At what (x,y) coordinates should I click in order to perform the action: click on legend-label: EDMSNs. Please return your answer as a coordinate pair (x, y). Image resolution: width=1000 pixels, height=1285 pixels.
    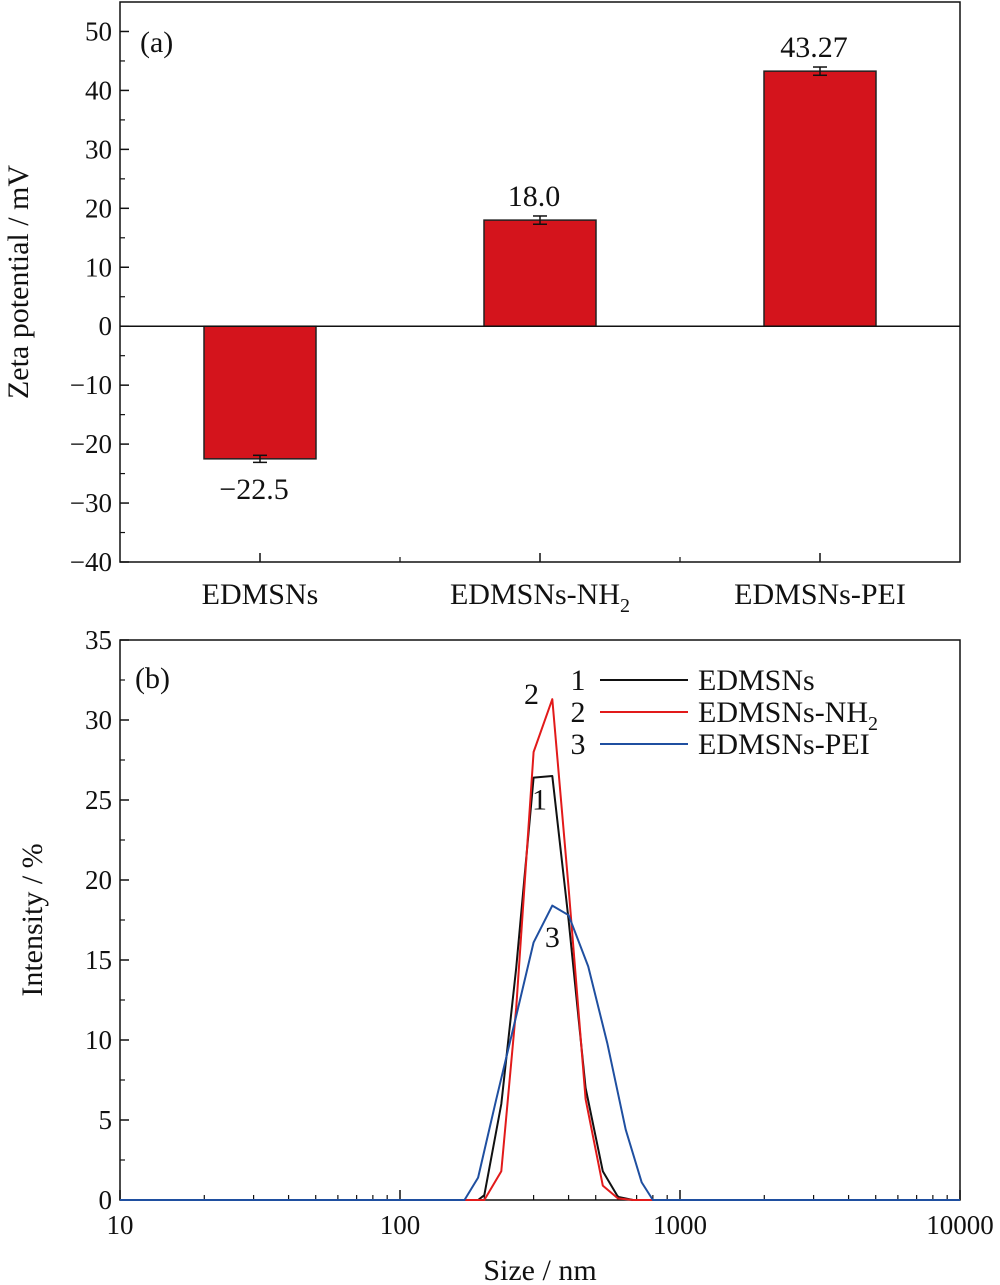
    Looking at the image, I should click on (756, 680).